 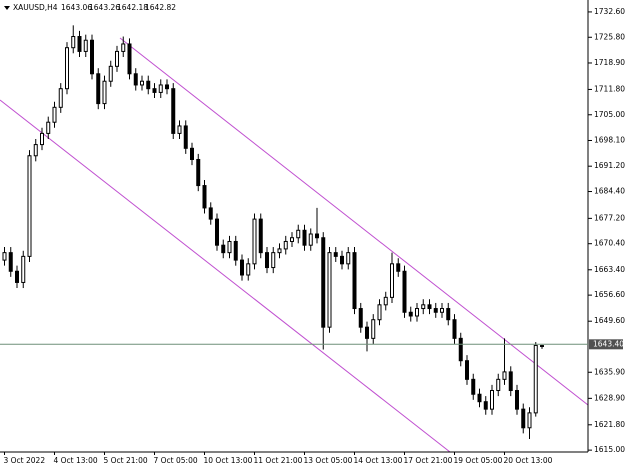 What do you see at coordinates (609, 320) in the screenshot?
I see `y-tick-label: 1649.60` at bounding box center [609, 320].